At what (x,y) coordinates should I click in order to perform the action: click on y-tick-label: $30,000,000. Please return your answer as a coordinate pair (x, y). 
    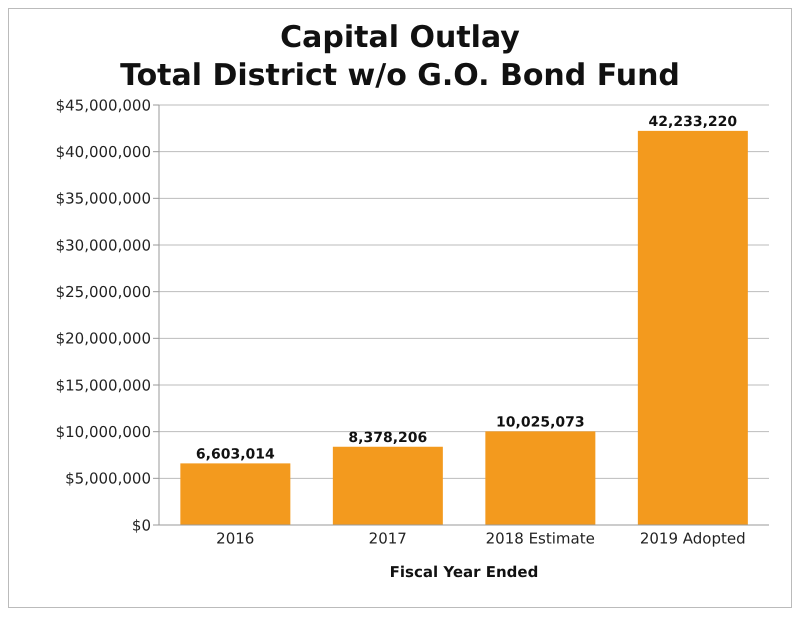
    Looking at the image, I should click on (103, 245).